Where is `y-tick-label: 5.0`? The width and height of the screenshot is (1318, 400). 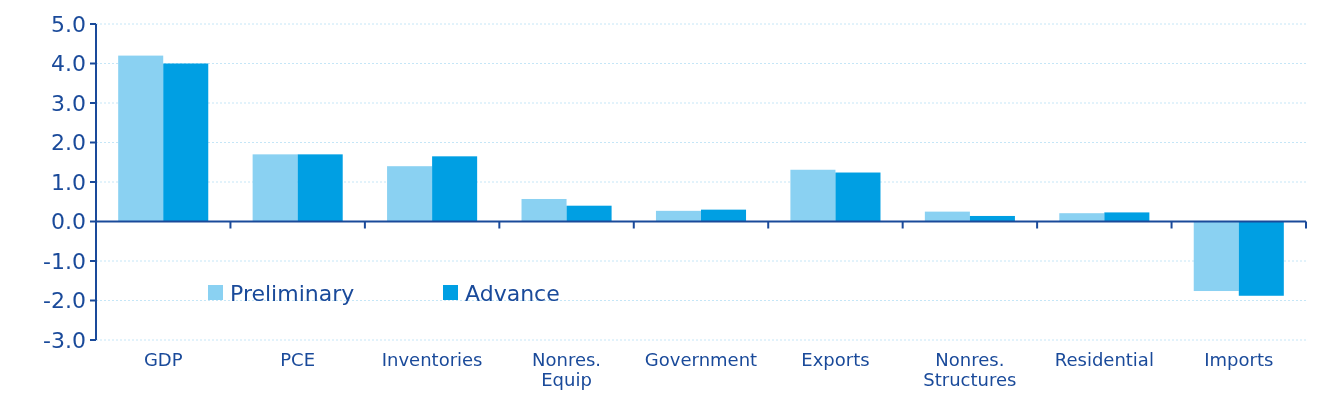 y-tick-label: 5.0 is located at coordinates (68, 24).